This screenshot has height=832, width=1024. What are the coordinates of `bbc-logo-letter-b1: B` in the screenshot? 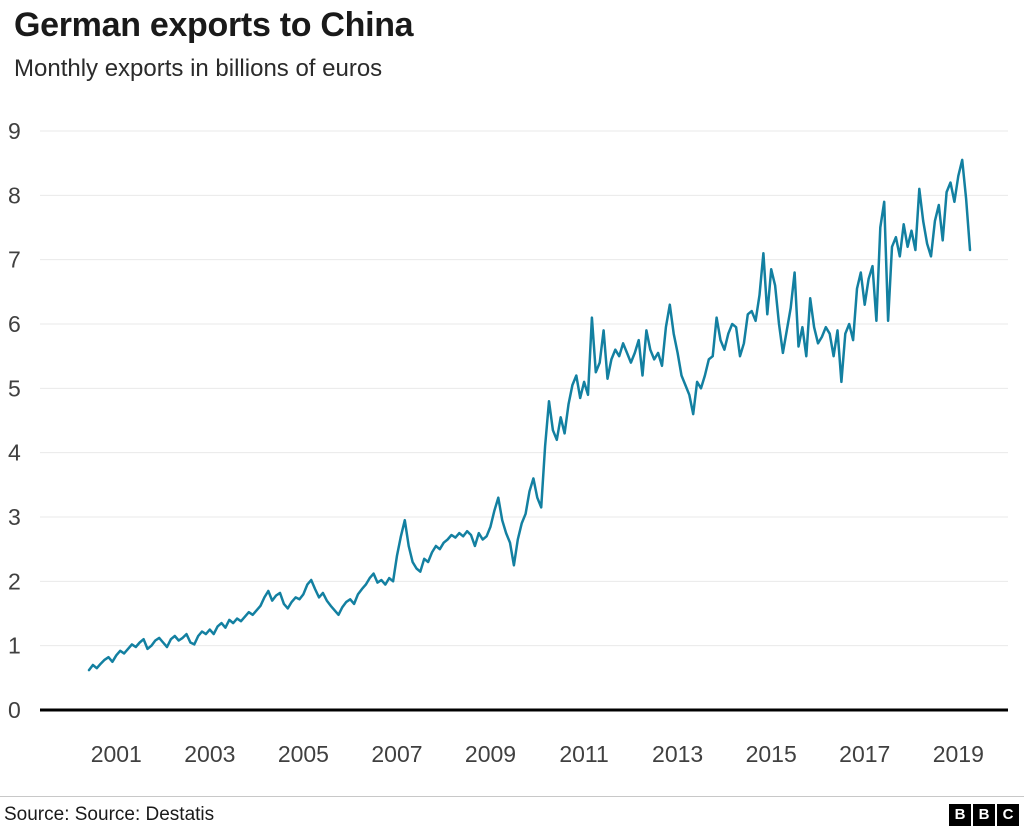 It's located at (960, 814).